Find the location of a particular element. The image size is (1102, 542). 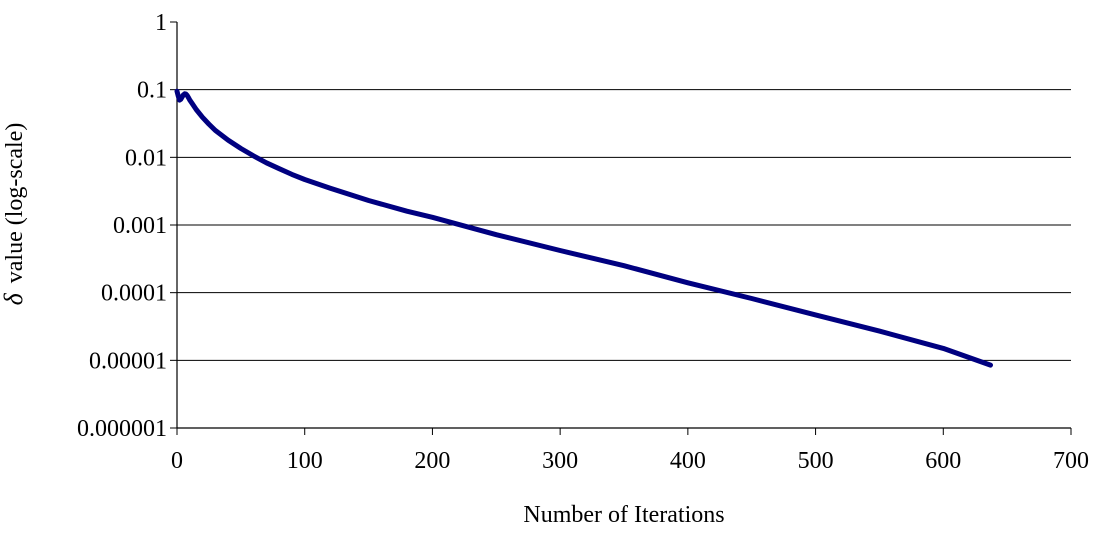

x-axis-title: Number of Iterations is located at coordinates (623, 515).